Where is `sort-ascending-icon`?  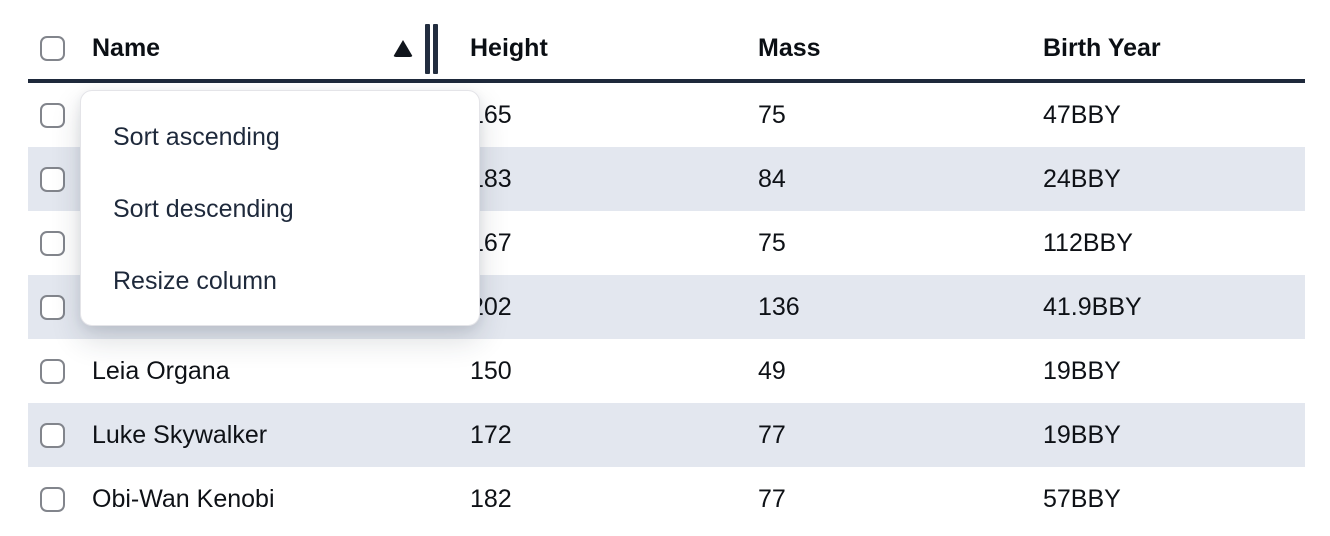
sort-ascending-icon is located at coordinates (403, 48).